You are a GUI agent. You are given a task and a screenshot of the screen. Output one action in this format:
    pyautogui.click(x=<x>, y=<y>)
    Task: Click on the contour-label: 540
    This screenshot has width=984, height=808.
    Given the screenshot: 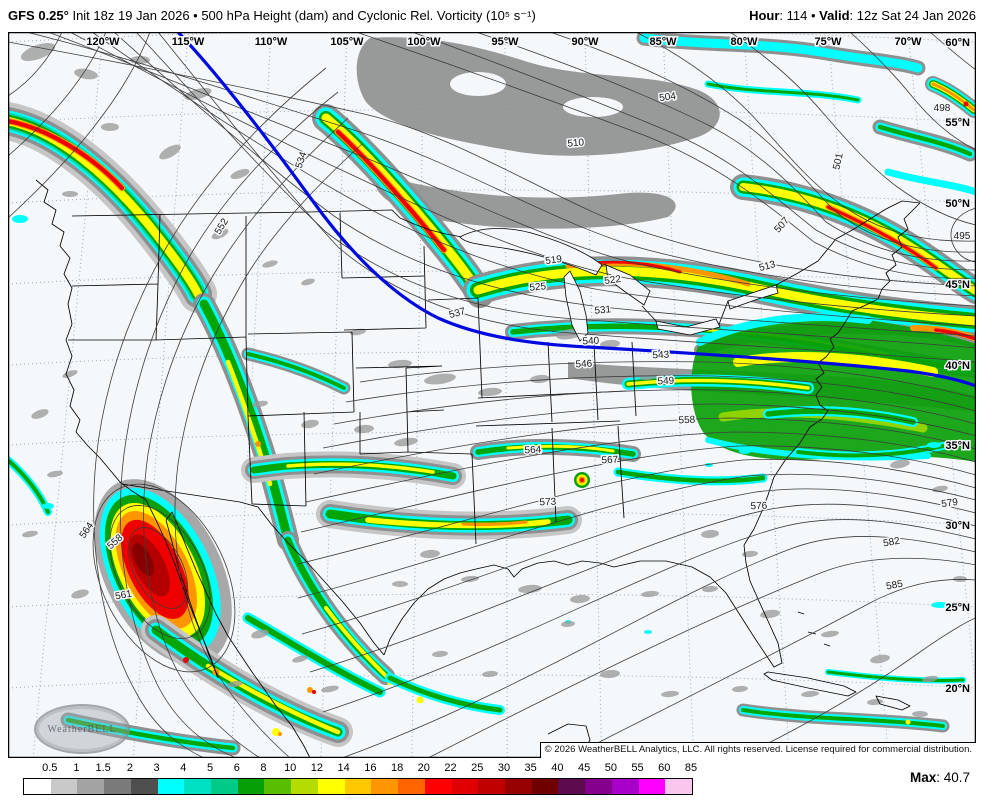 What is the action you would take?
    pyautogui.click(x=591, y=342)
    